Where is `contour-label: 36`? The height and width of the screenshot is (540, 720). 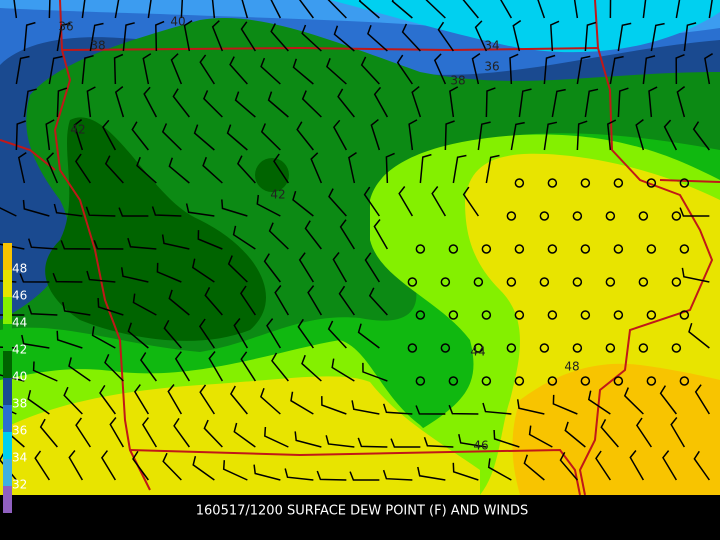 contour-label: 36 is located at coordinates (491, 67).